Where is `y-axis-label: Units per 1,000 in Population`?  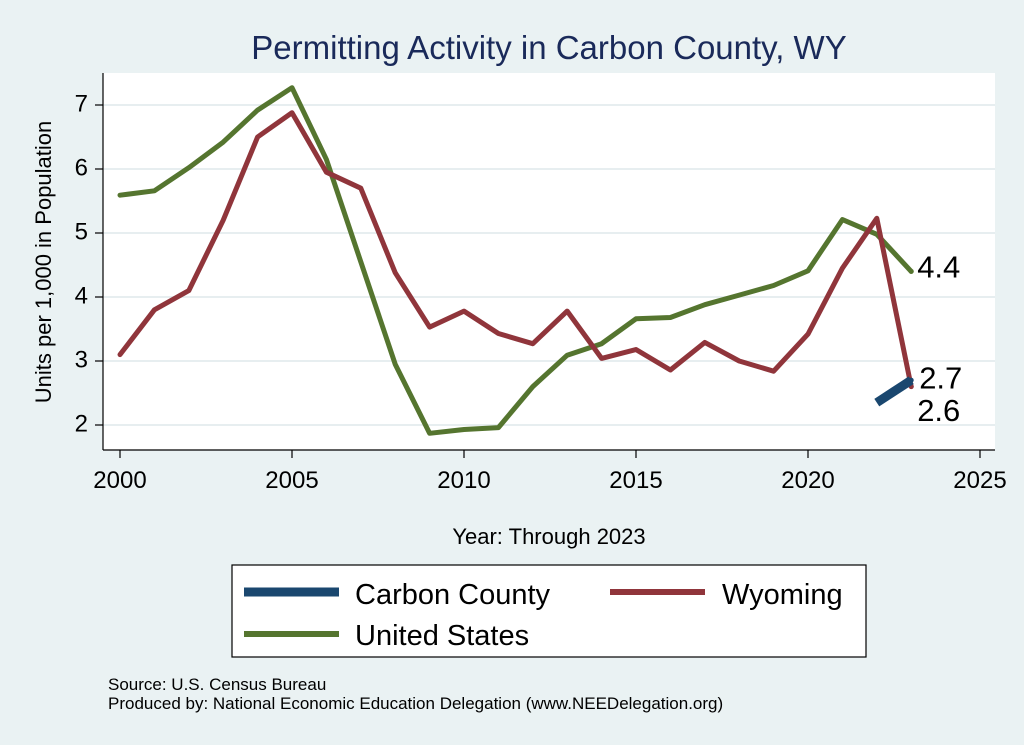 y-axis-label: Units per 1,000 in Population is located at coordinates (43, 262).